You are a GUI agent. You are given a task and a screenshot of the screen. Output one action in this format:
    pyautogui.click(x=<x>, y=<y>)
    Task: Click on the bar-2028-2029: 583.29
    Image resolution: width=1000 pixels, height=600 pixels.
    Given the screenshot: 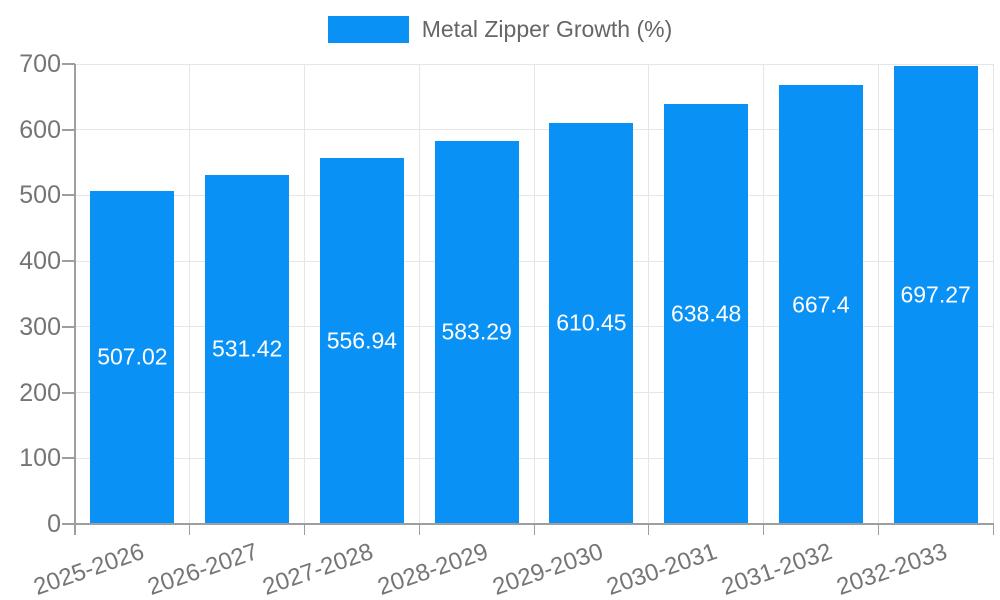 What is the action you would take?
    pyautogui.click(x=476, y=332)
    